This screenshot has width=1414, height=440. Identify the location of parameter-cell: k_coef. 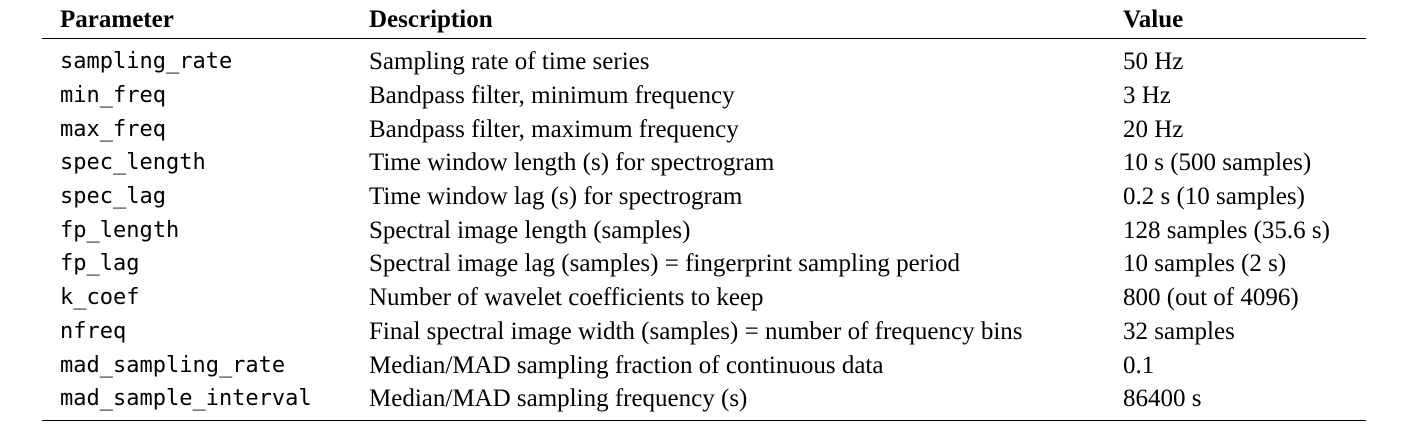
(100, 298).